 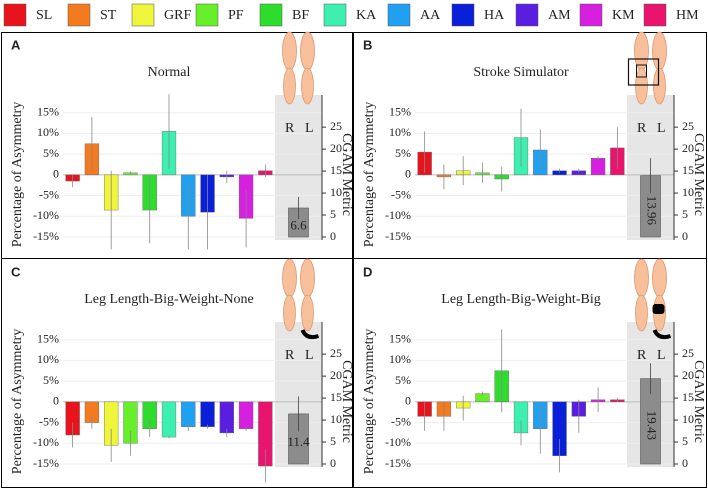 I want to click on legend-label: KA, so click(x=366, y=15).